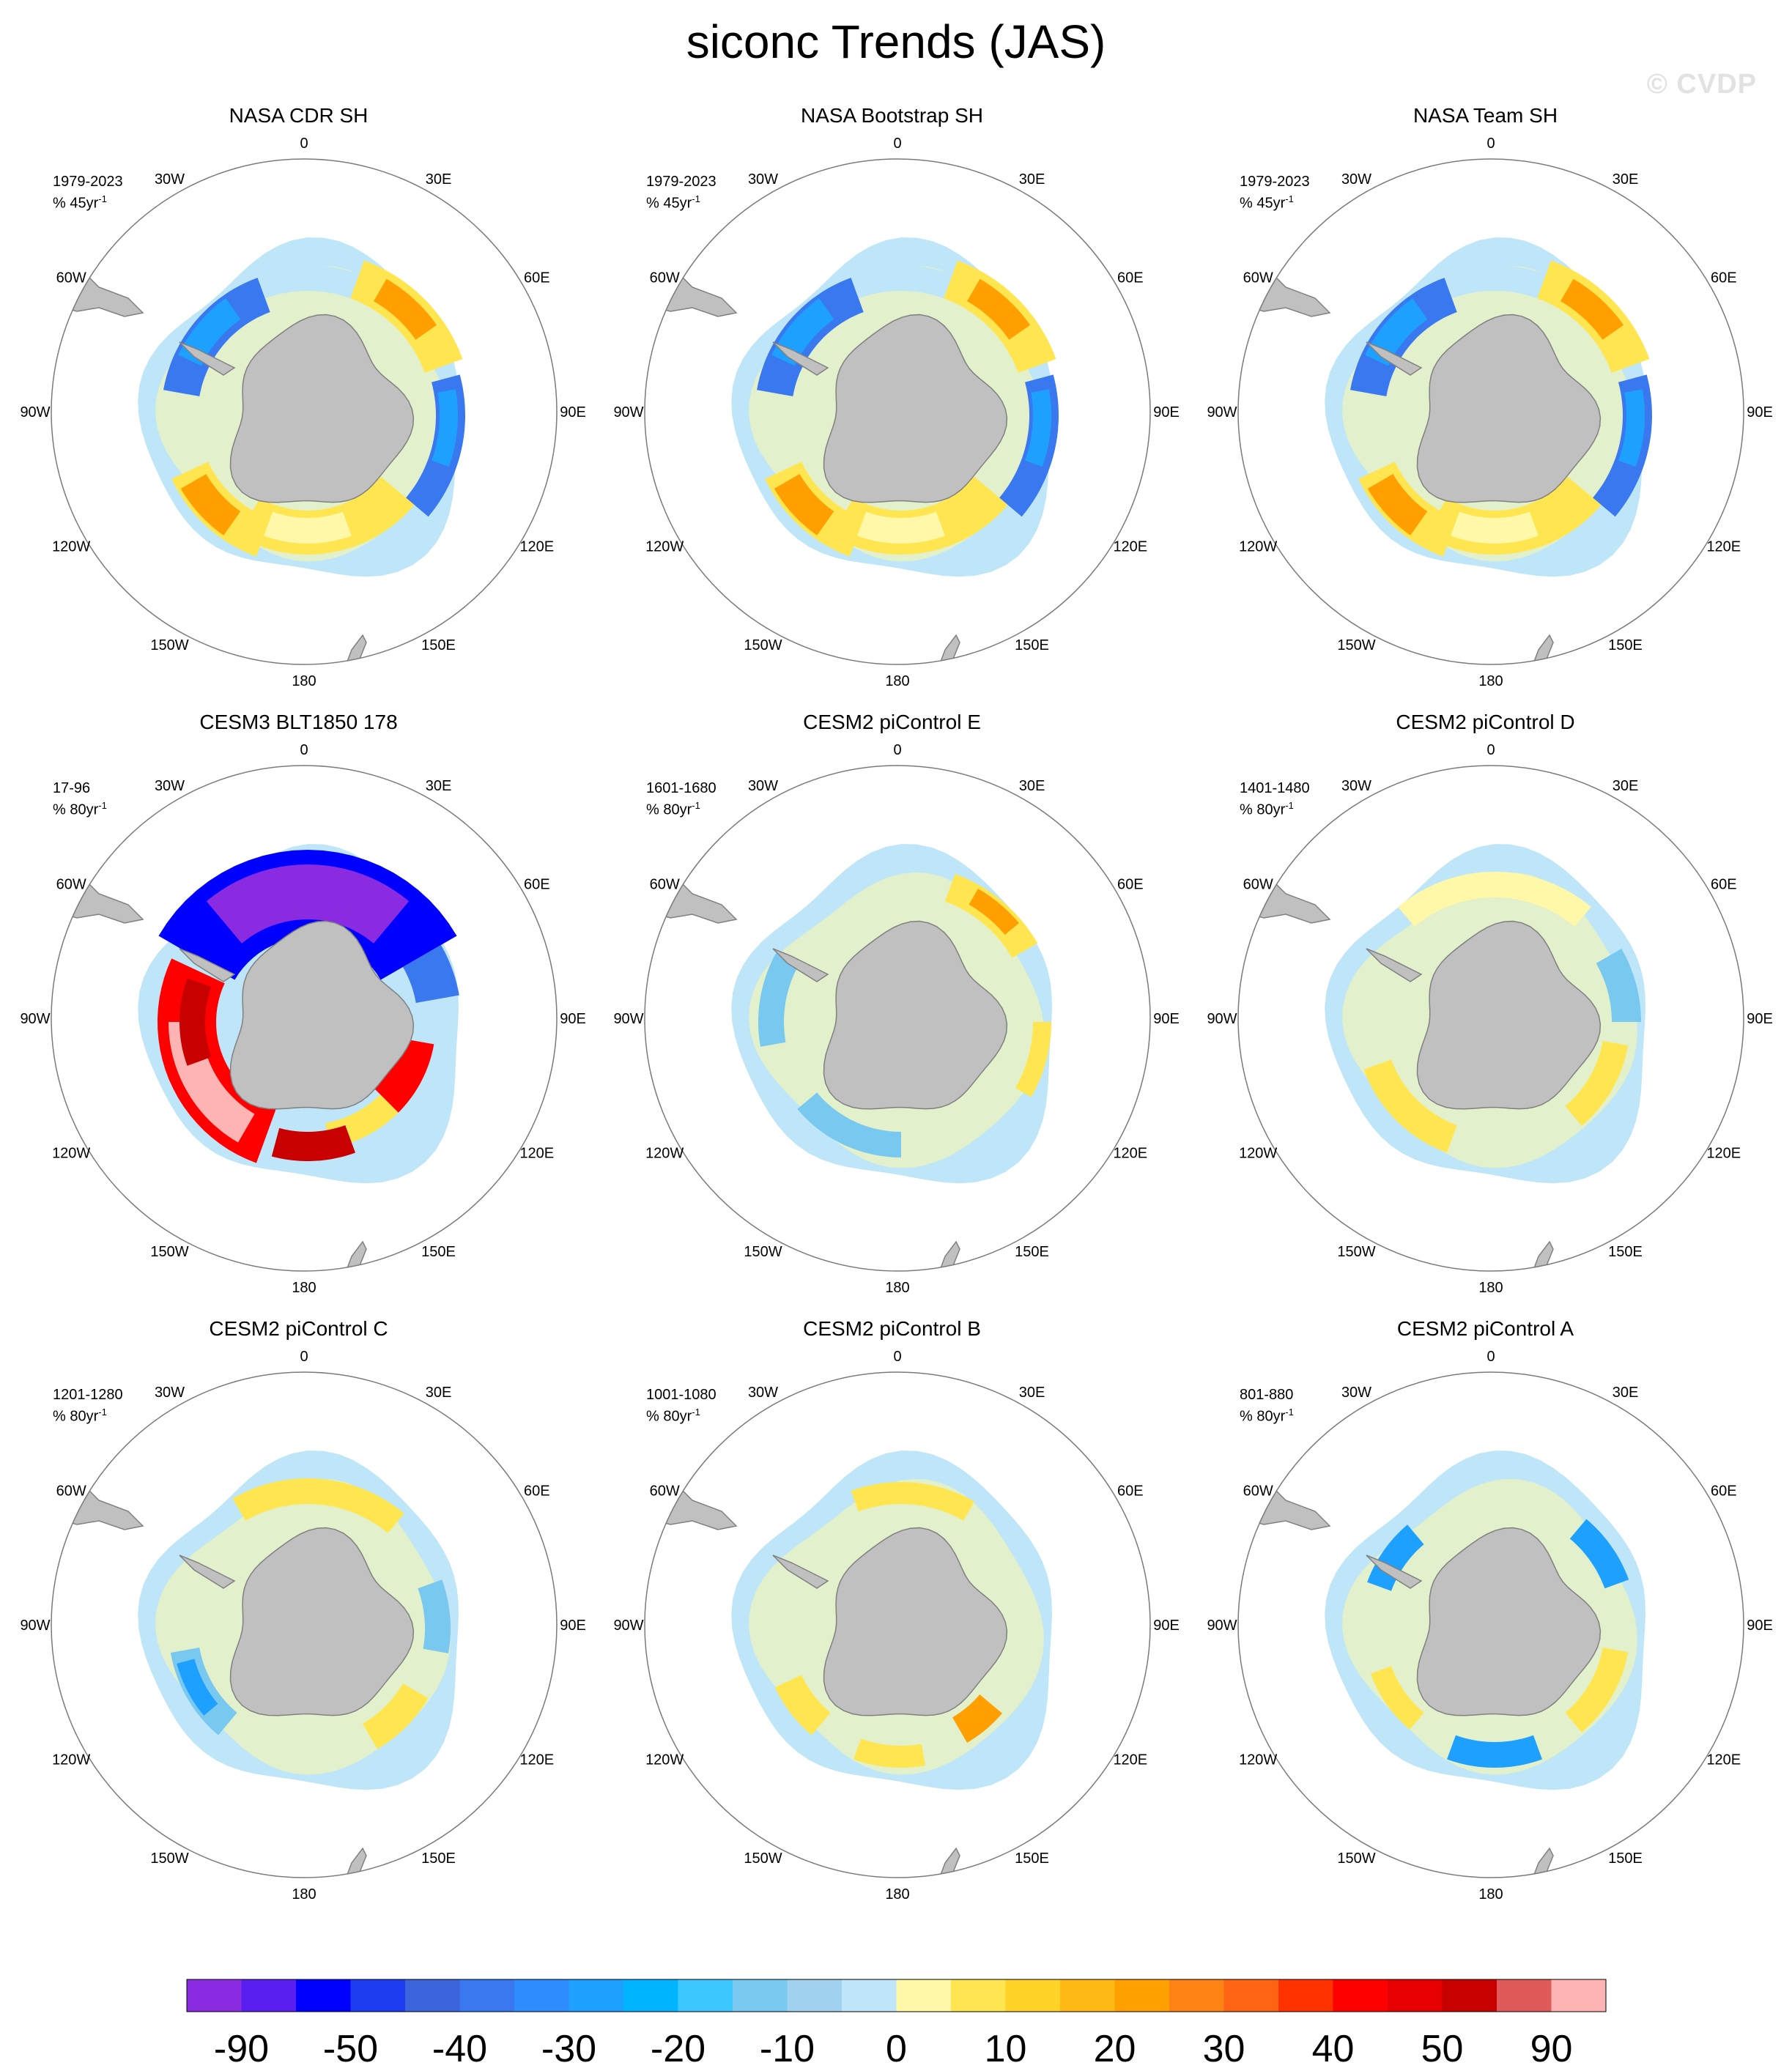  I want to click on panel-title: NASA CDR SH, so click(299, 115).